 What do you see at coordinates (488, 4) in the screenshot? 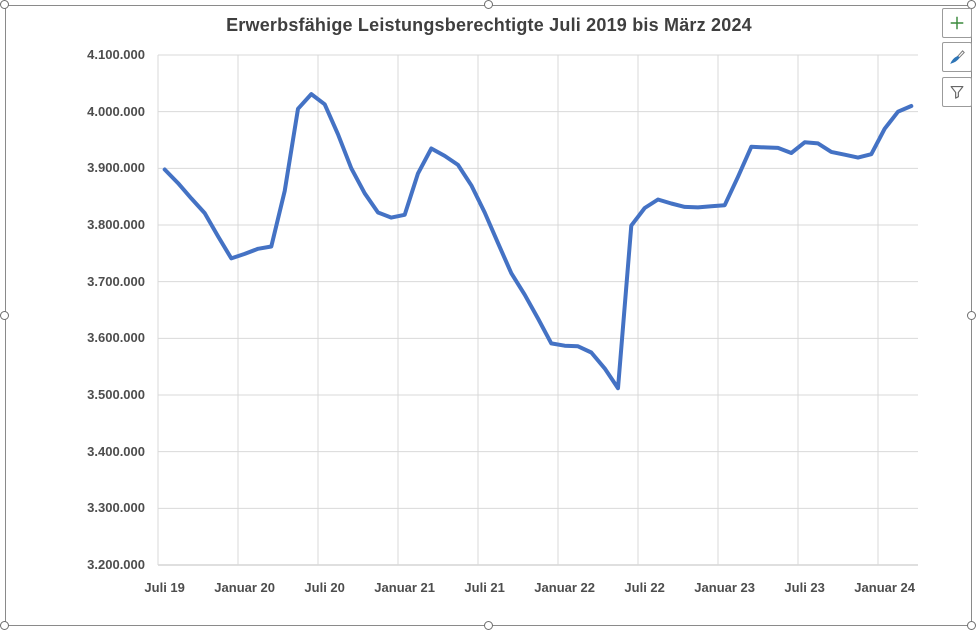
I see `selection-handle-top-center` at bounding box center [488, 4].